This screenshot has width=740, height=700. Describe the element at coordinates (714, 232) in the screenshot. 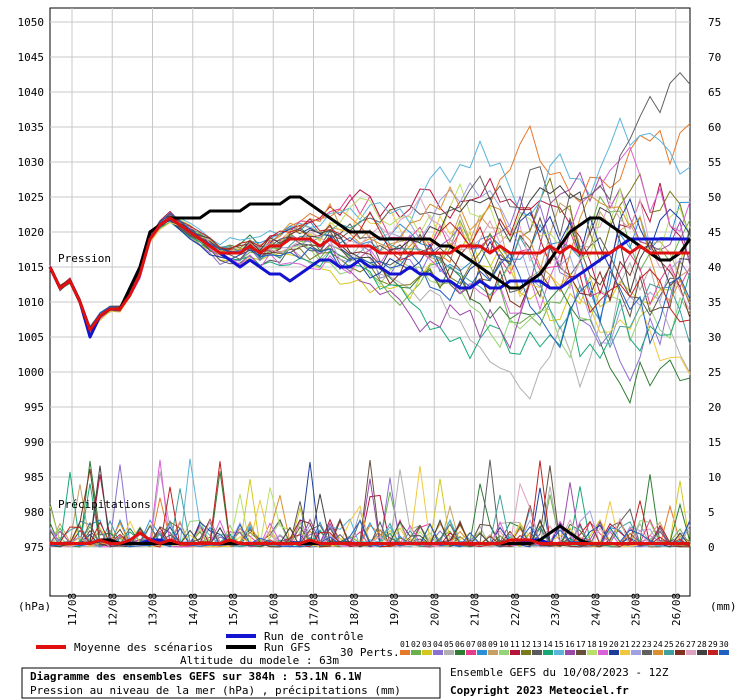

I see `right-tick-label: 45` at that location.